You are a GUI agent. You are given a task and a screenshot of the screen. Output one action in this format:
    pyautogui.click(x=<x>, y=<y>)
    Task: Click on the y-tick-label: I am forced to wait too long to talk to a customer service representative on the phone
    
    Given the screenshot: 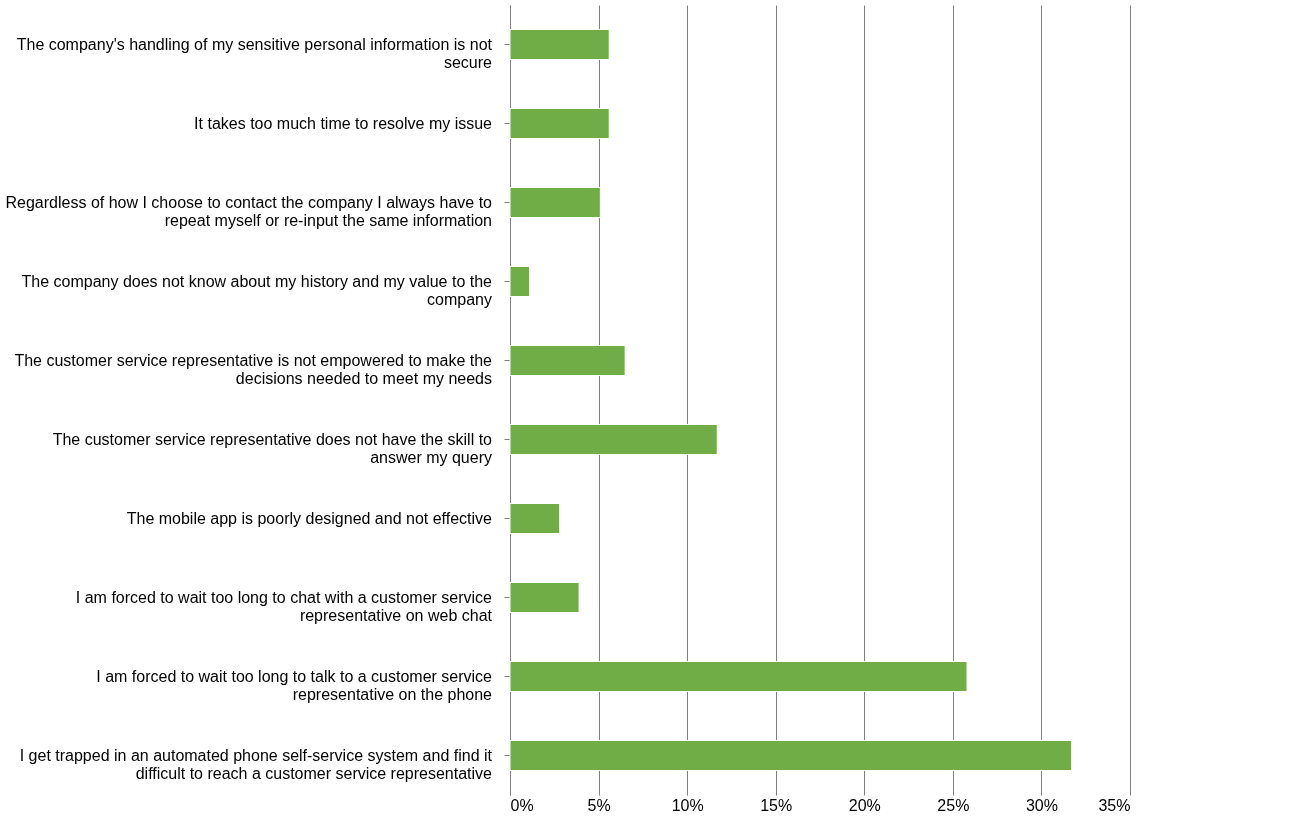 What is the action you would take?
    pyautogui.click(x=294, y=685)
    